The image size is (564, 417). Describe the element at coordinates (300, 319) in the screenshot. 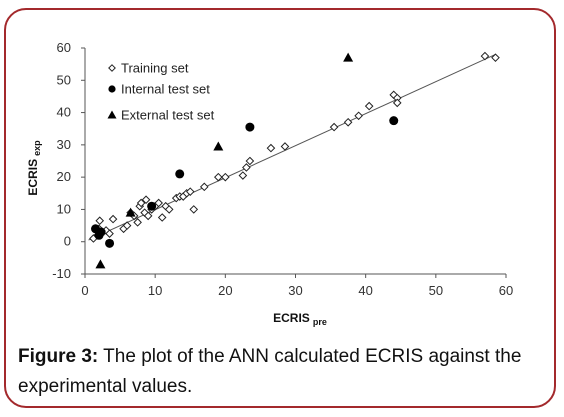

I see `x-axis-title: ECRIS pre` at that location.